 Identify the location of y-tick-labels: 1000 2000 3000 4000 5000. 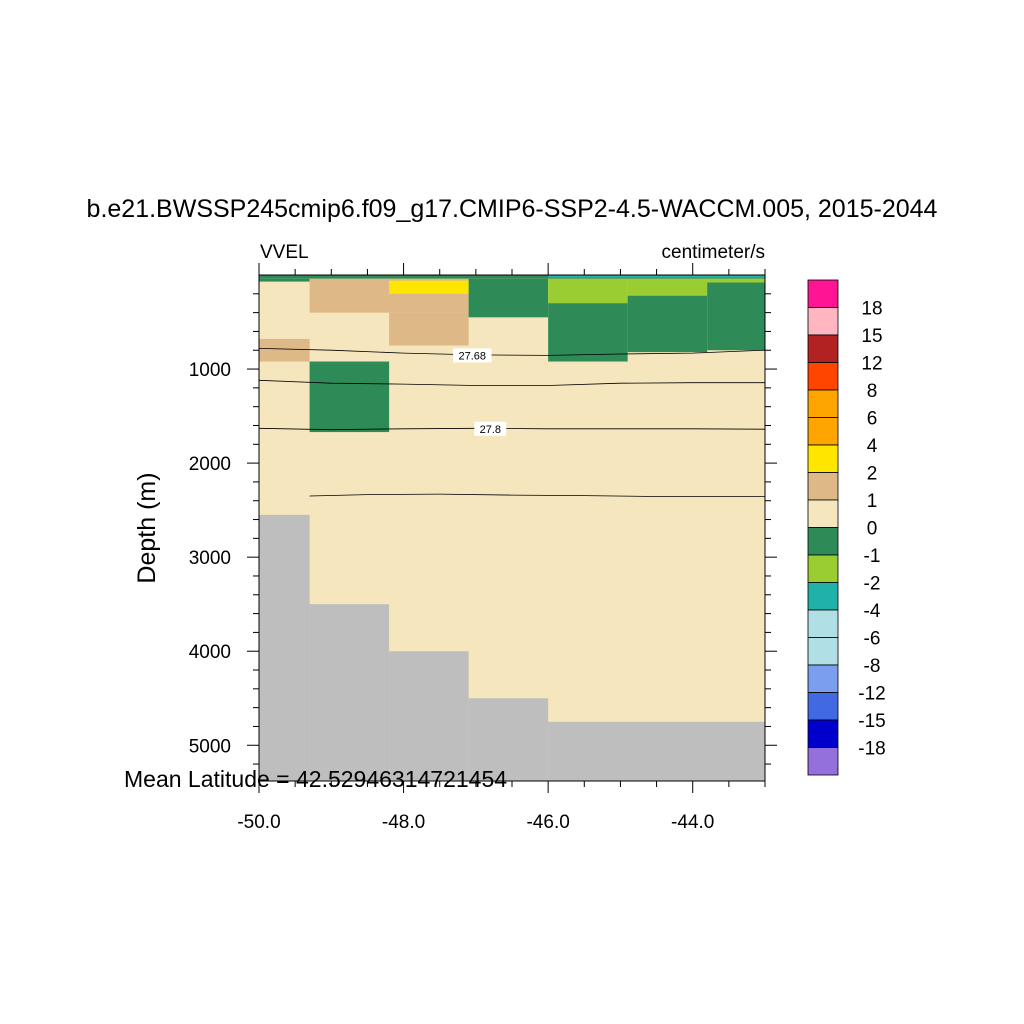
(210, 558).